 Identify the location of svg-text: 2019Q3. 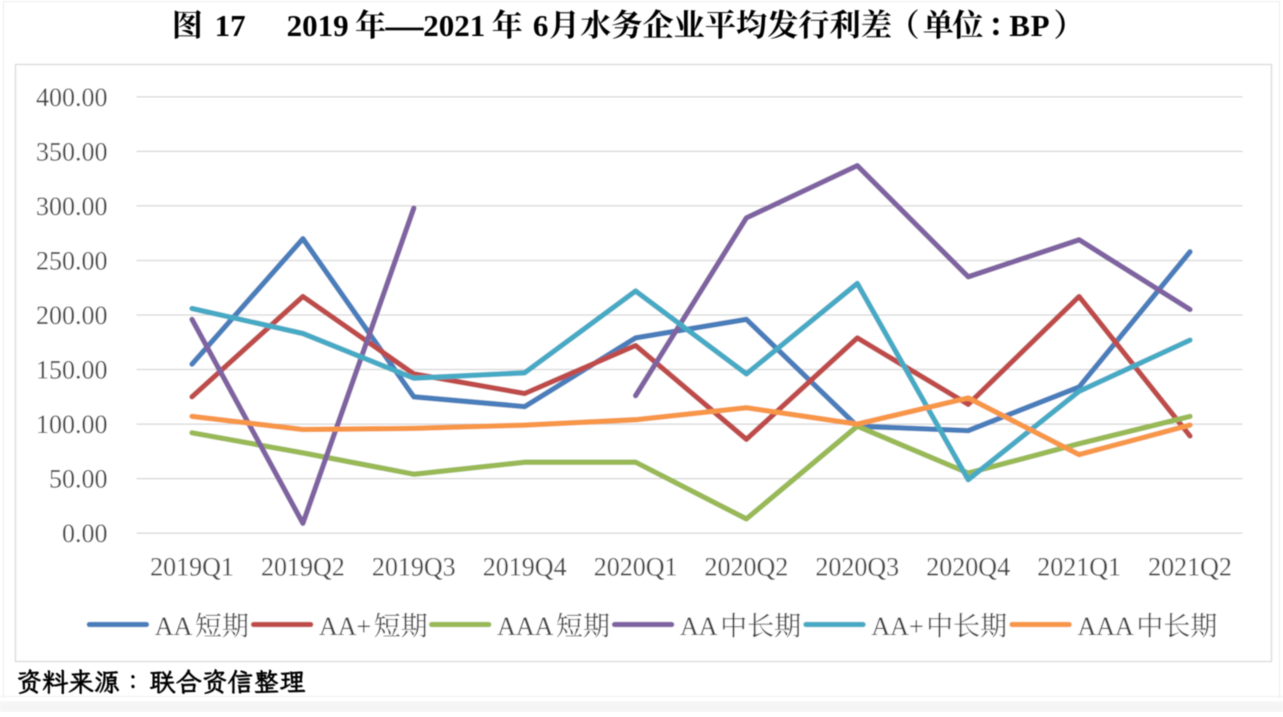
(414, 567).